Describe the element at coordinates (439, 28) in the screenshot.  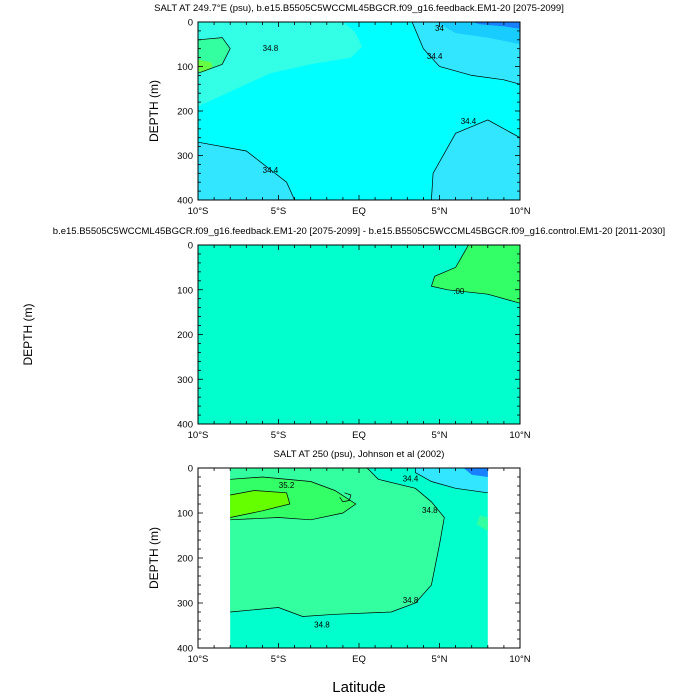
I see `contour-label: 34` at that location.